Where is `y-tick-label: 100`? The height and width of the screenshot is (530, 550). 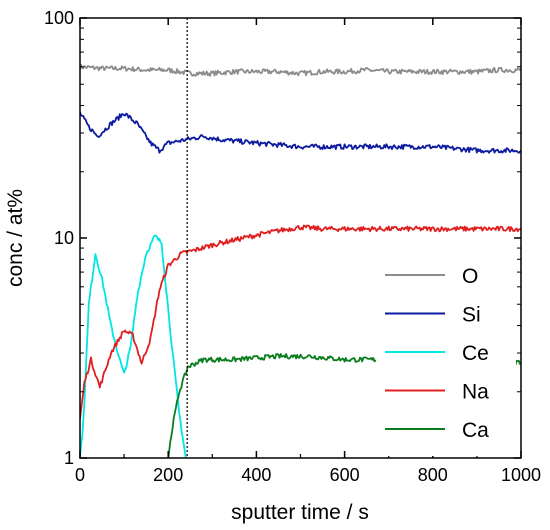 y-tick-label: 100 is located at coordinates (59, 18).